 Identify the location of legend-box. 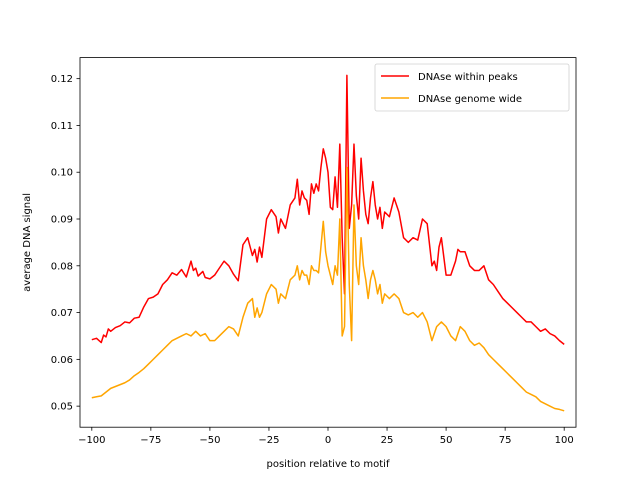
(472, 87).